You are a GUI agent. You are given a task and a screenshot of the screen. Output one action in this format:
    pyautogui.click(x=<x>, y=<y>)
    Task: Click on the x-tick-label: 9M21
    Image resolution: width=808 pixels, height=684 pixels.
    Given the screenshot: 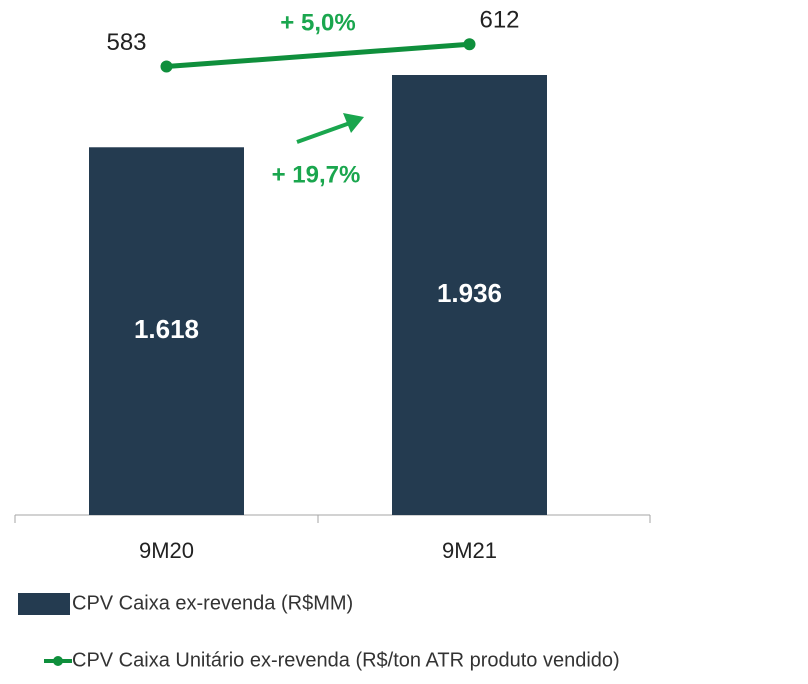 What is the action you would take?
    pyautogui.click(x=469, y=550)
    